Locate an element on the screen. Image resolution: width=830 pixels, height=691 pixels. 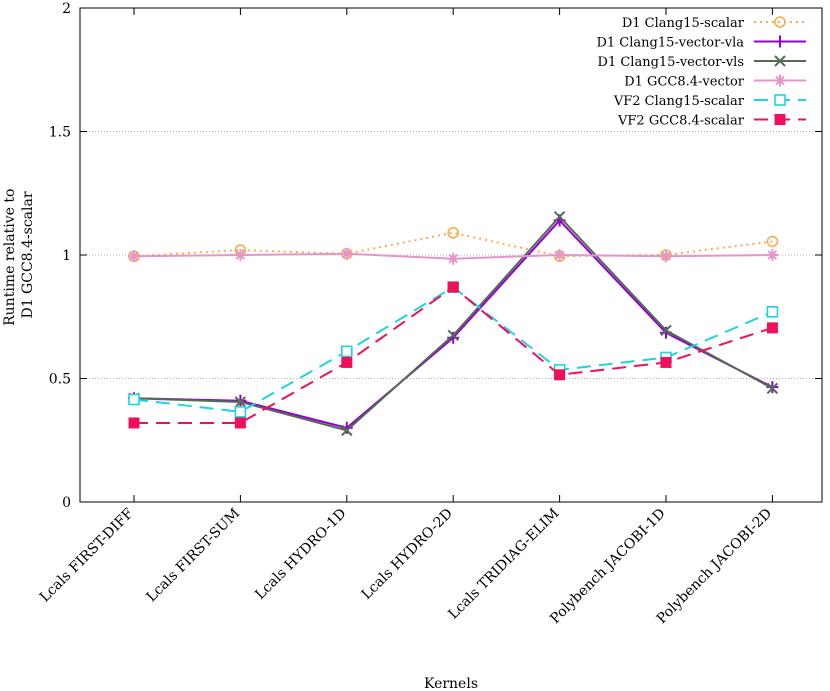
y-tick-label: 1 is located at coordinates (66, 256).